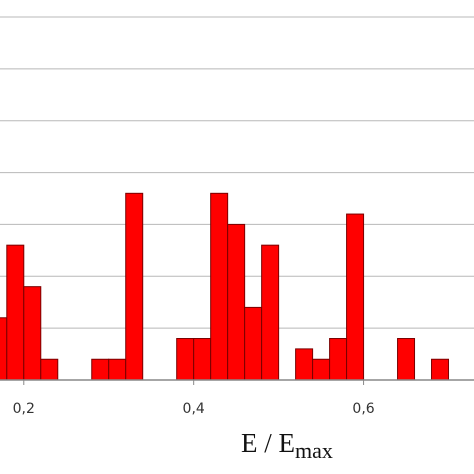  Describe the element at coordinates (24, 409) in the screenshot. I see `x-tick-label: 0,2` at that location.